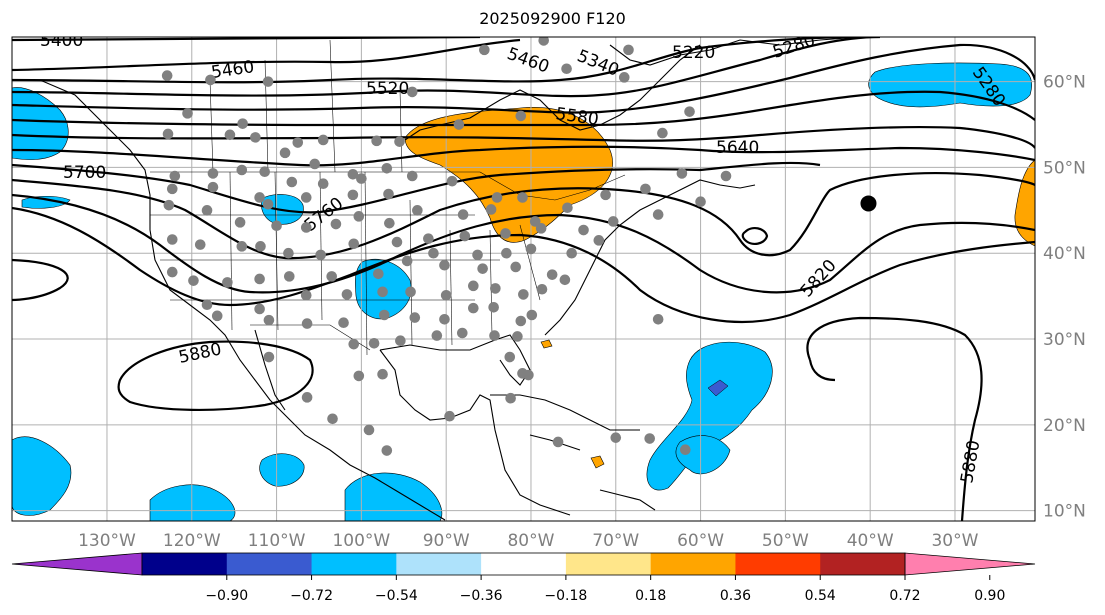 This screenshot has height=615, width=1105. I want to click on colorbar-tick-label: −0.36, so click(481, 596).